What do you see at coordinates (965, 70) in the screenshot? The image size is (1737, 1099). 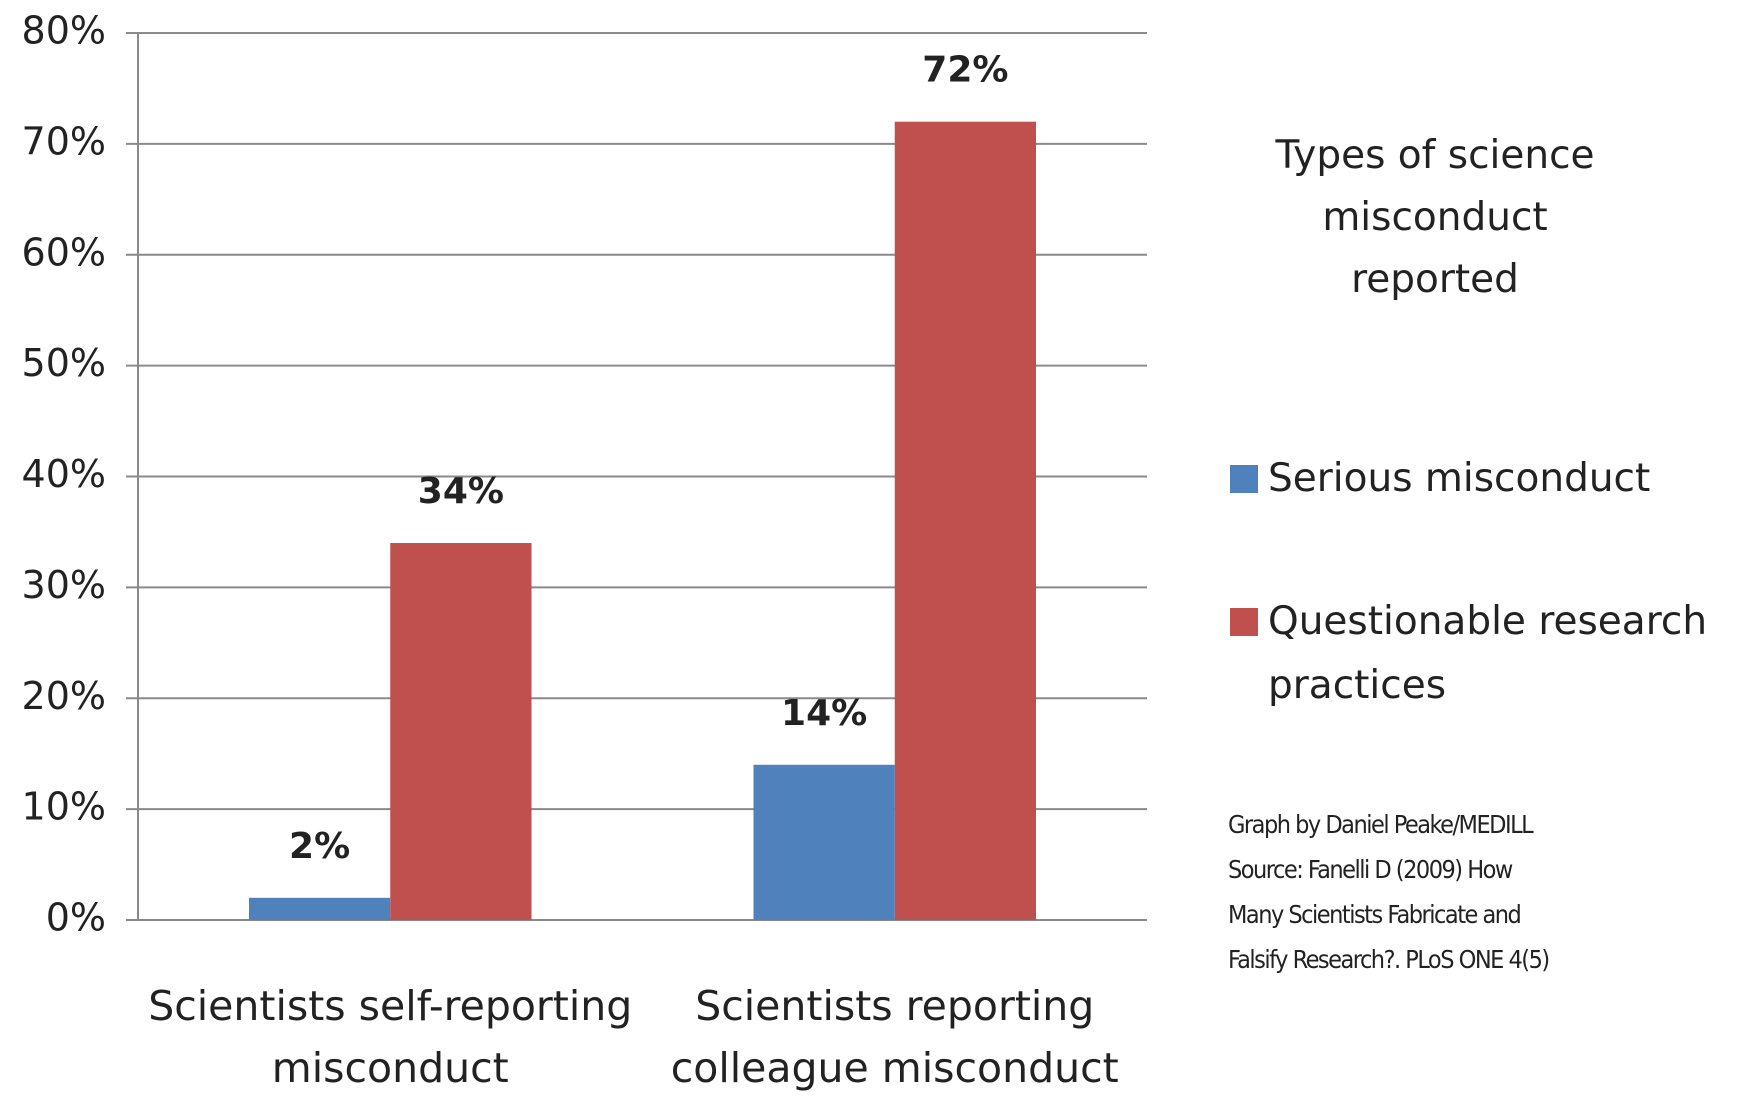 I see `value-label: 72%` at bounding box center [965, 70].